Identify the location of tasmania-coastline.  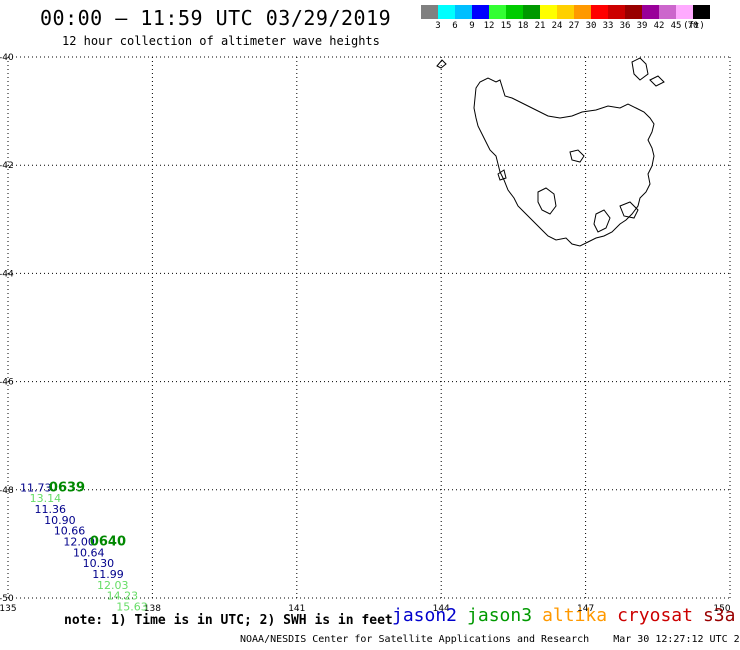
(550, 152).